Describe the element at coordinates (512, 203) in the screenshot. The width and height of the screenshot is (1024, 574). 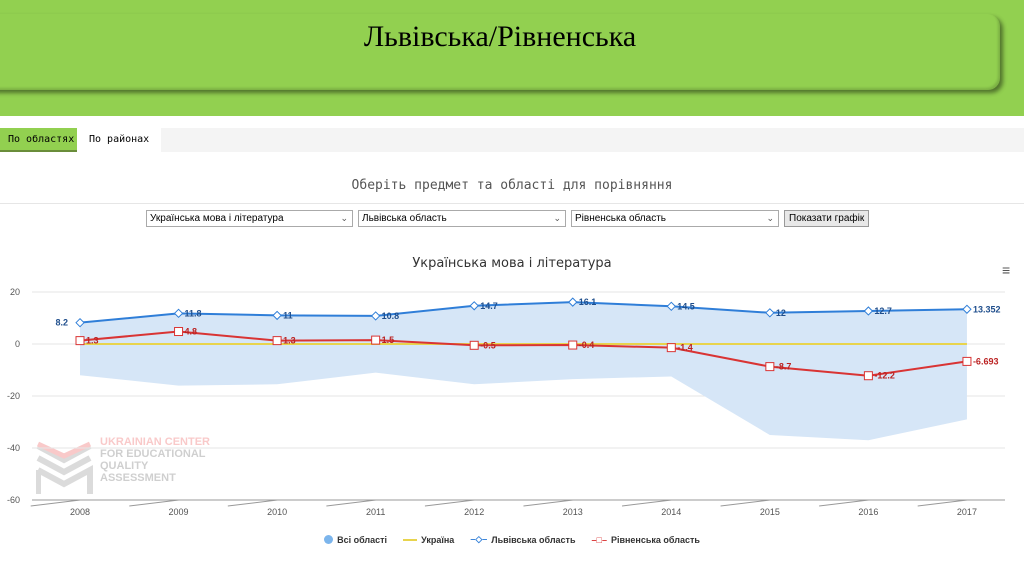
I see `divider` at that location.